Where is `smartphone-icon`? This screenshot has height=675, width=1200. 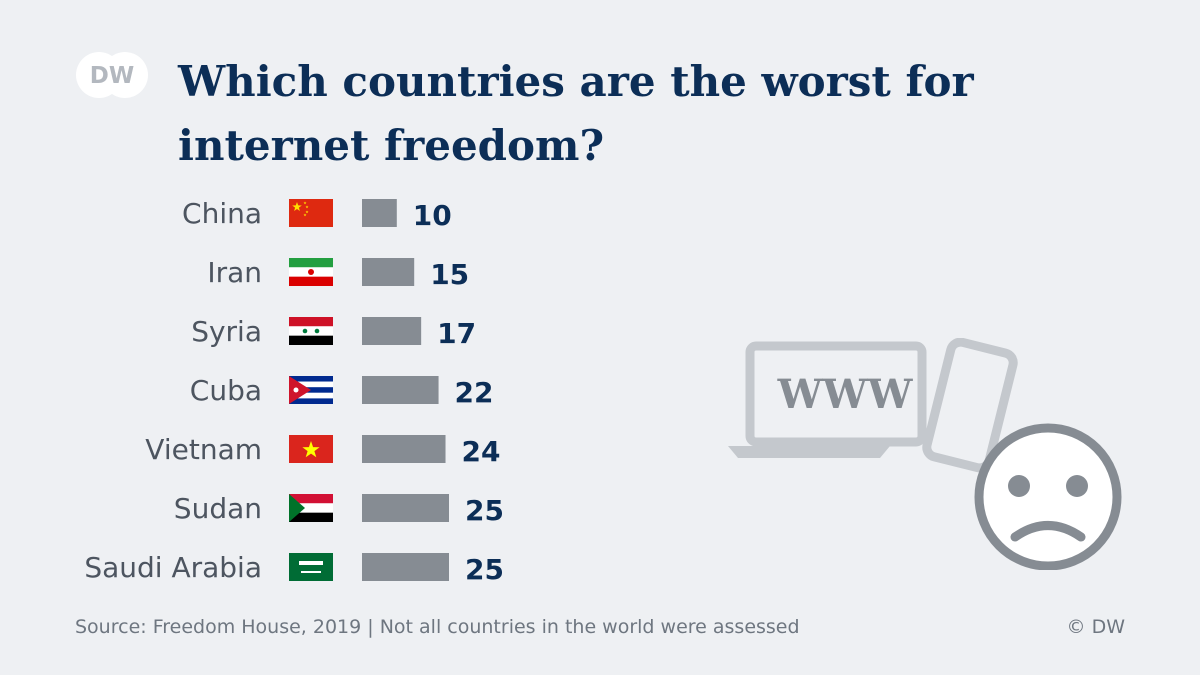
smartphone-icon is located at coordinates (970, 405).